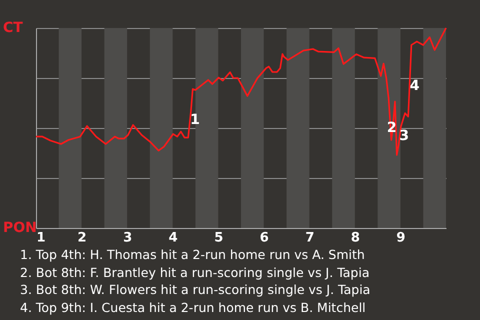 The width and height of the screenshot is (480, 320). Describe the element at coordinates (193, 255) in the screenshot. I see `text: 1. Top 4th: H. Thomas hit a 2-run home run vs A. Smith` at that location.